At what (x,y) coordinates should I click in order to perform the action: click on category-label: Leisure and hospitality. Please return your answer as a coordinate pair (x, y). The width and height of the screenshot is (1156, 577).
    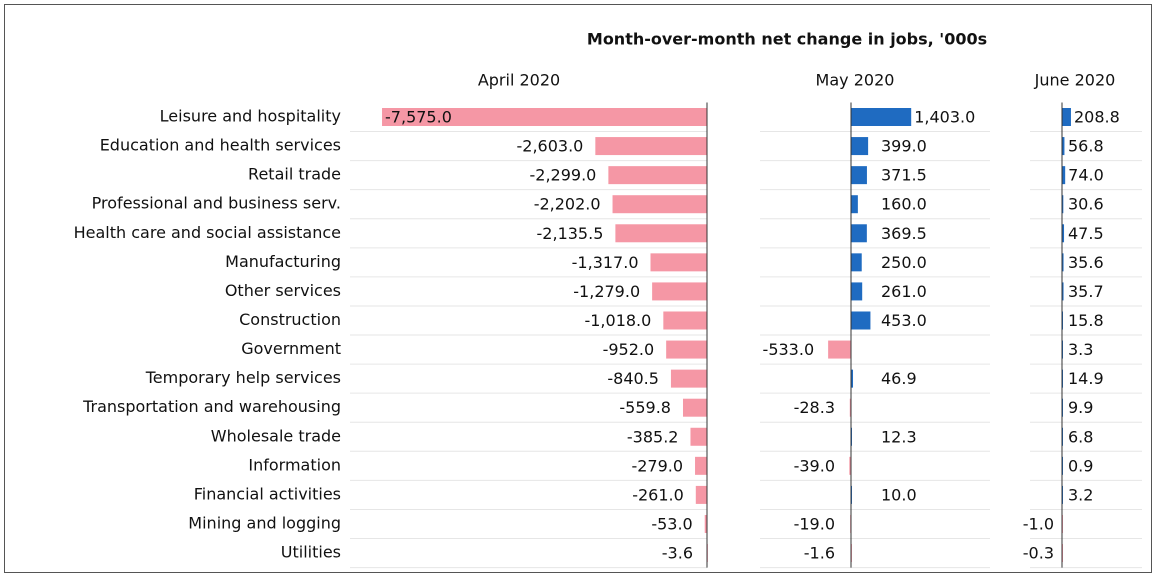
    Looking at the image, I should click on (250, 116).